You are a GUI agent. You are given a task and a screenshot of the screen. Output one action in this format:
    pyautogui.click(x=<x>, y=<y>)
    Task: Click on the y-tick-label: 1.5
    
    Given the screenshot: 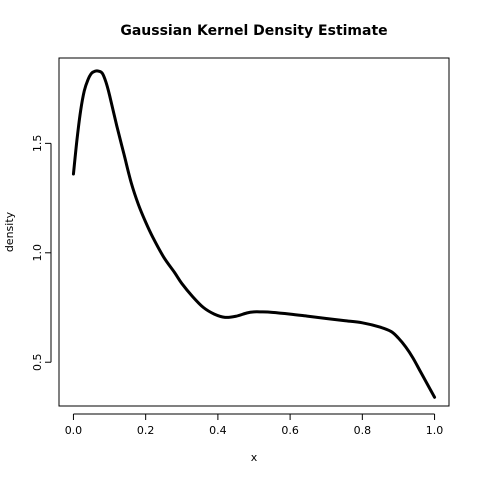 What is the action you would take?
    pyautogui.click(x=37, y=144)
    